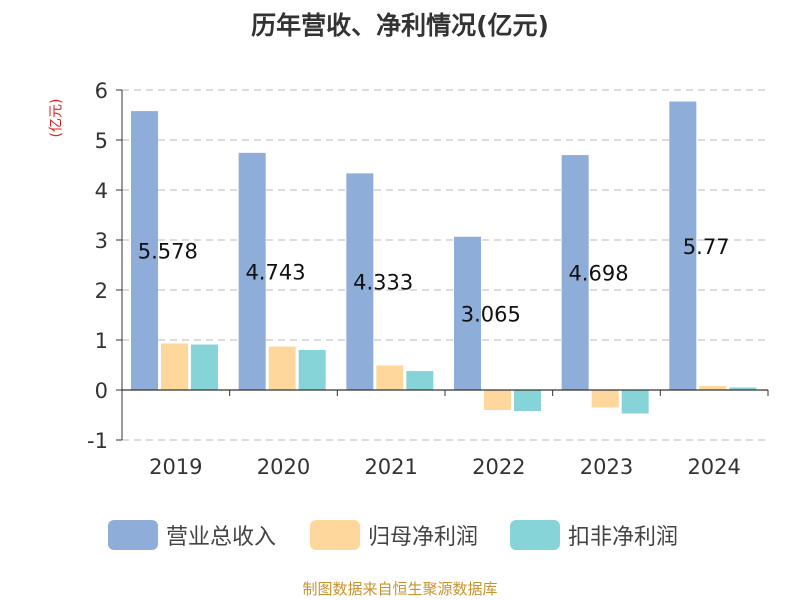 The height and width of the screenshot is (600, 800). What do you see at coordinates (713, 467) in the screenshot?
I see `x-tick-label: 2024` at bounding box center [713, 467].